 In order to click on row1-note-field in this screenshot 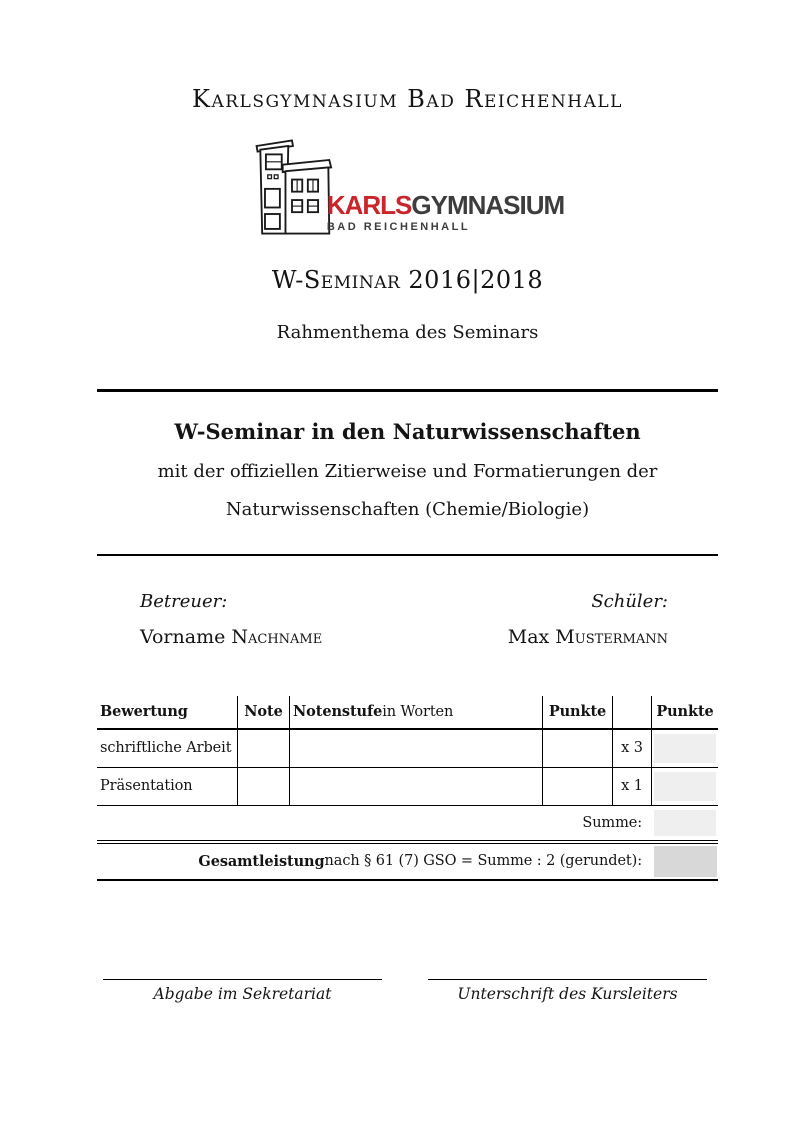, I will do `click(264, 748)`.